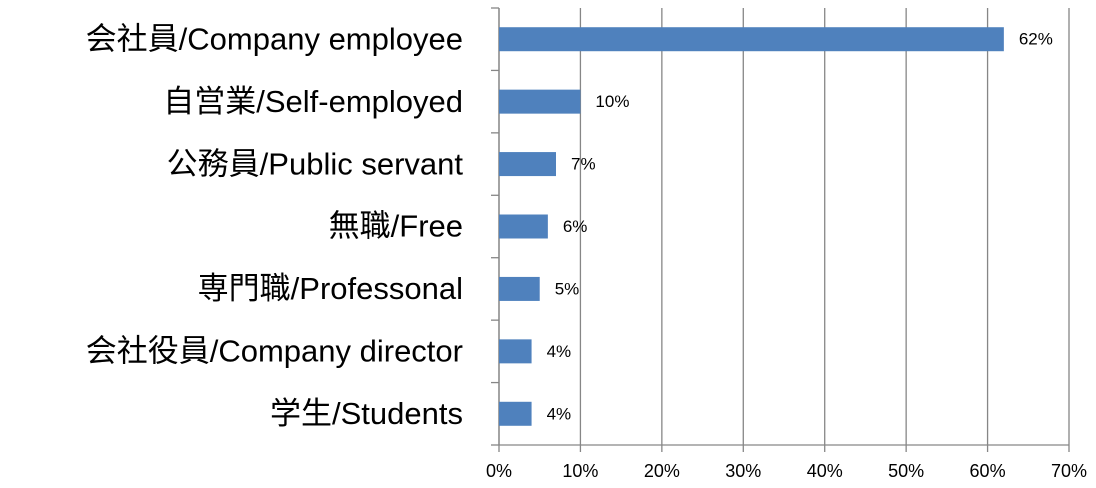  I want to click on x-tick-label: 50%, so click(906, 471).